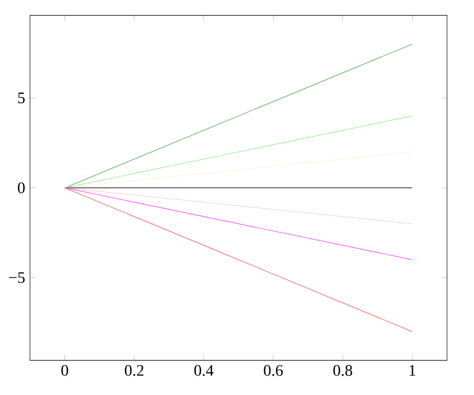 This screenshot has width=474, height=395. Describe the element at coordinates (273, 370) in the screenshot. I see `x-tick-label: 0.6` at that location.